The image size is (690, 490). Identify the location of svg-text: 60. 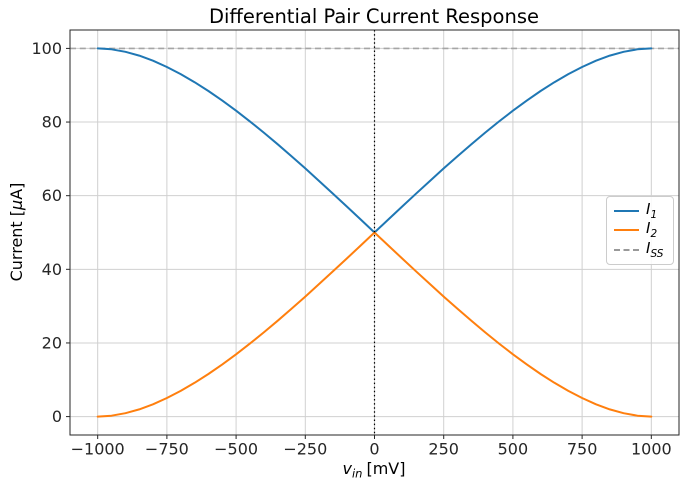
(52, 195).